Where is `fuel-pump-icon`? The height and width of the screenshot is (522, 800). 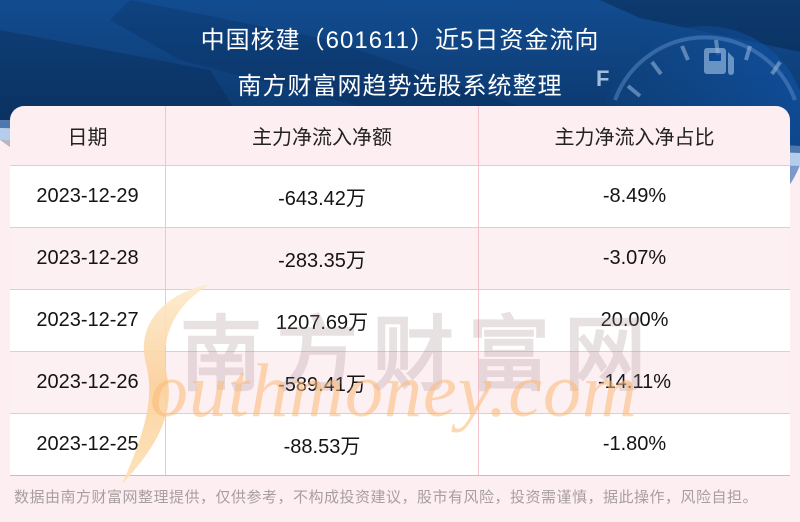
fuel-pump-icon is located at coordinates (719, 61).